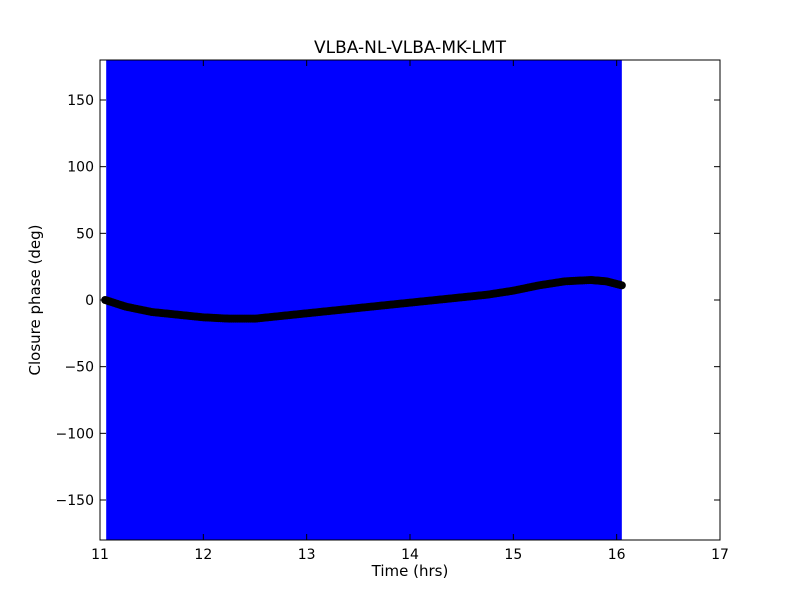 The image size is (800, 600). I want to click on y-tick-label: 100, so click(80, 168).